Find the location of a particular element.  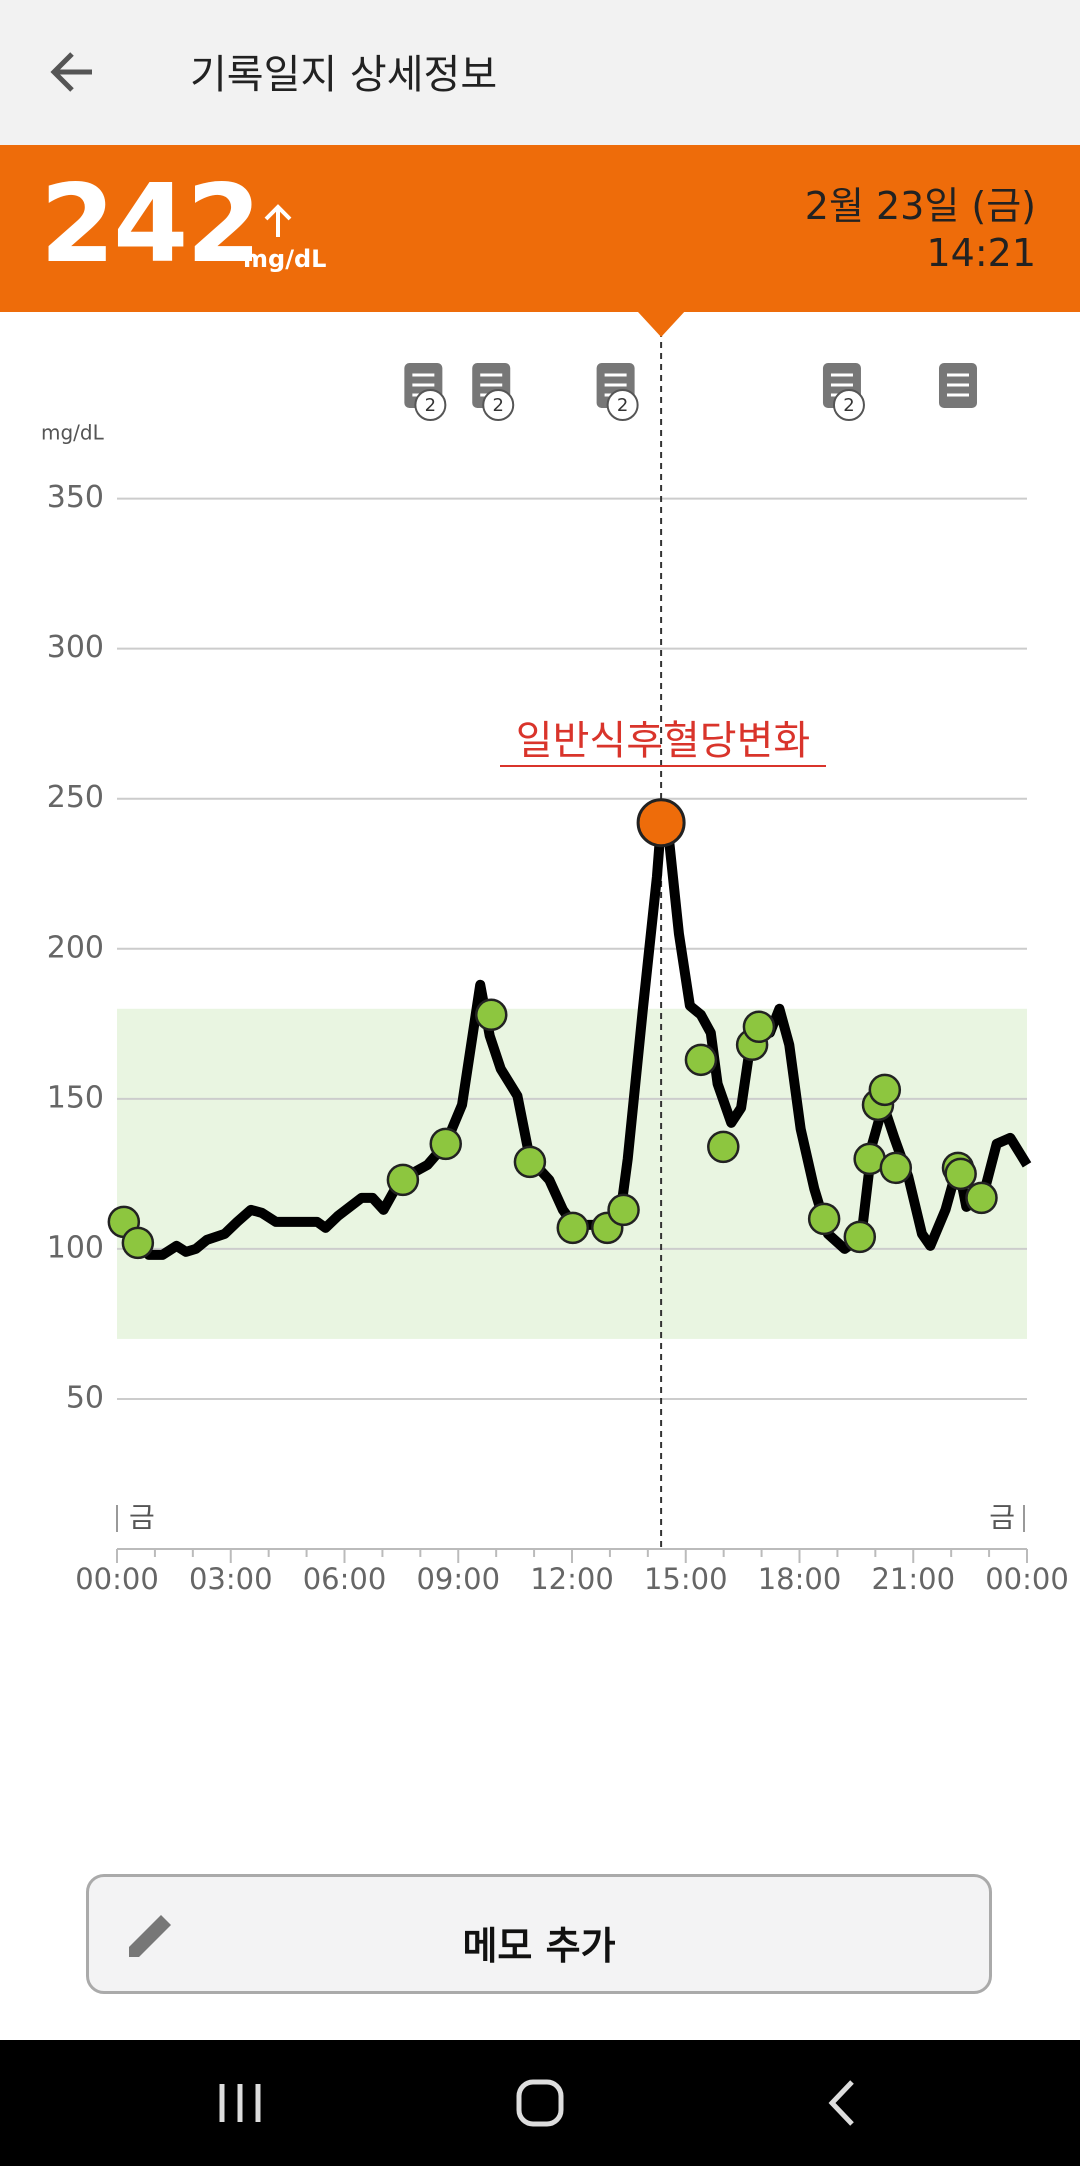

x-tick-label: 09:00 is located at coordinates (458, 1579).